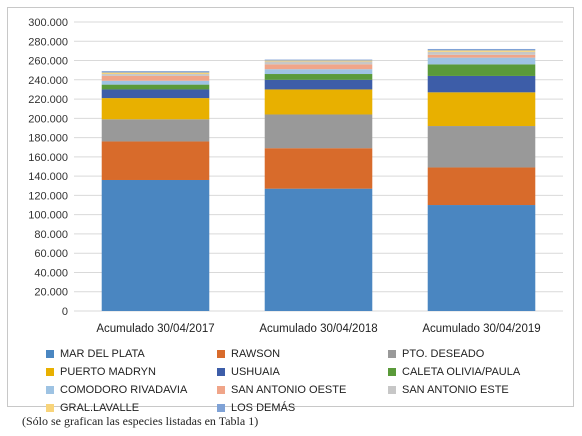  Describe the element at coordinates (263, 408) in the screenshot. I see `legend-label: LOS DEMÁS` at that location.